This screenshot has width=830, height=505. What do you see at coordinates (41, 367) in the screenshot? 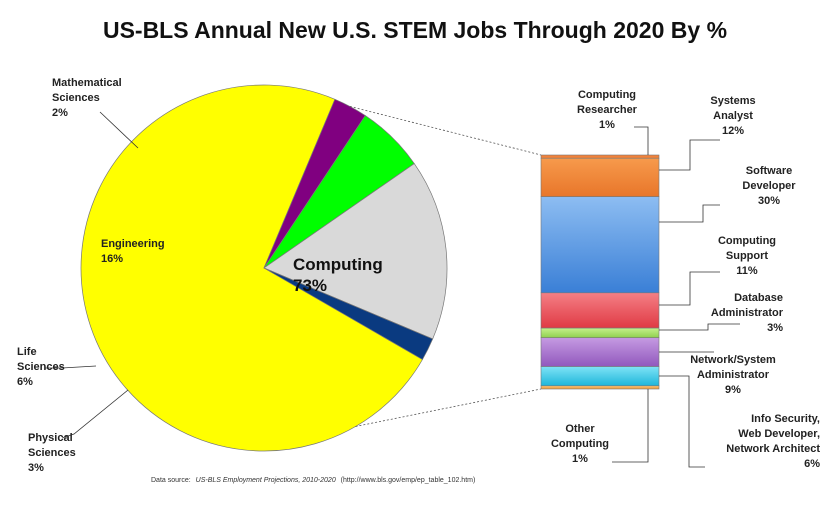
I see `pie-label-life-sciences: Life Sciences 6%` at bounding box center [41, 367].